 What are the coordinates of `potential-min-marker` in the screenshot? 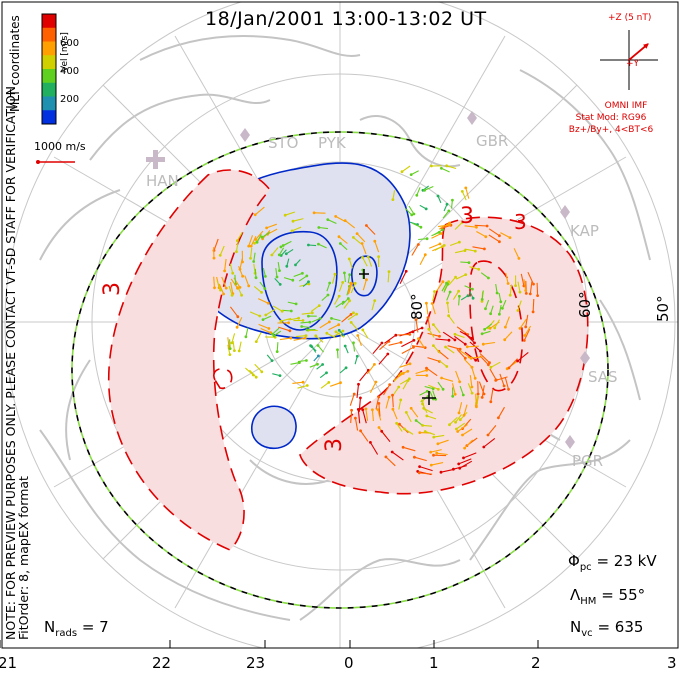 It's located at (364, 274).